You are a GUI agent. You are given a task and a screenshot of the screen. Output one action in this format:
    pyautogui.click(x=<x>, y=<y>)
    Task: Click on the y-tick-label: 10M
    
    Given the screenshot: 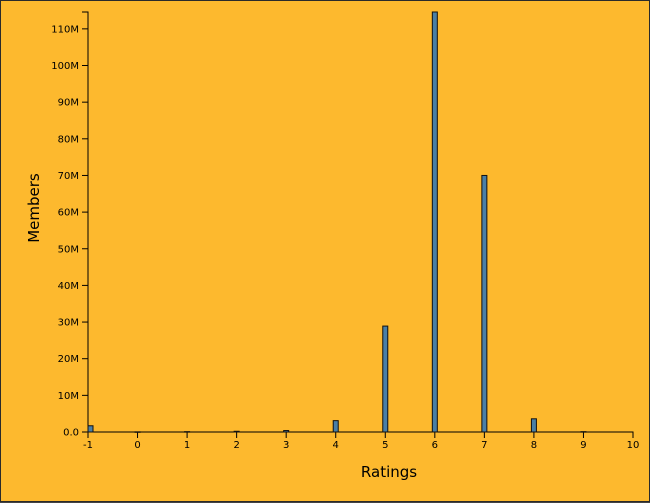 What is the action you would take?
    pyautogui.click(x=68, y=396)
    